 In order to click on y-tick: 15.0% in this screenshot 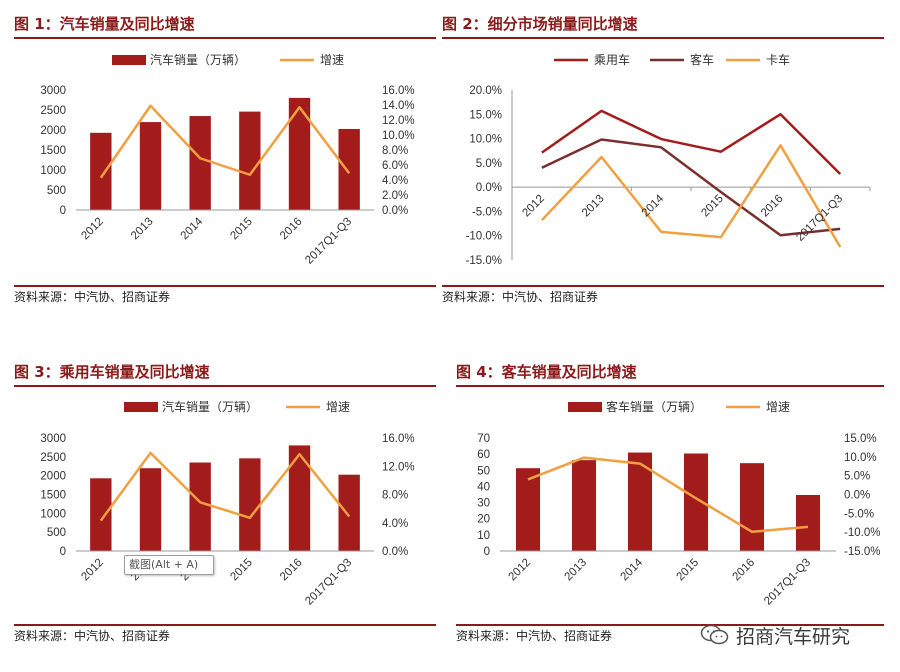, I will do `click(485, 115)`.